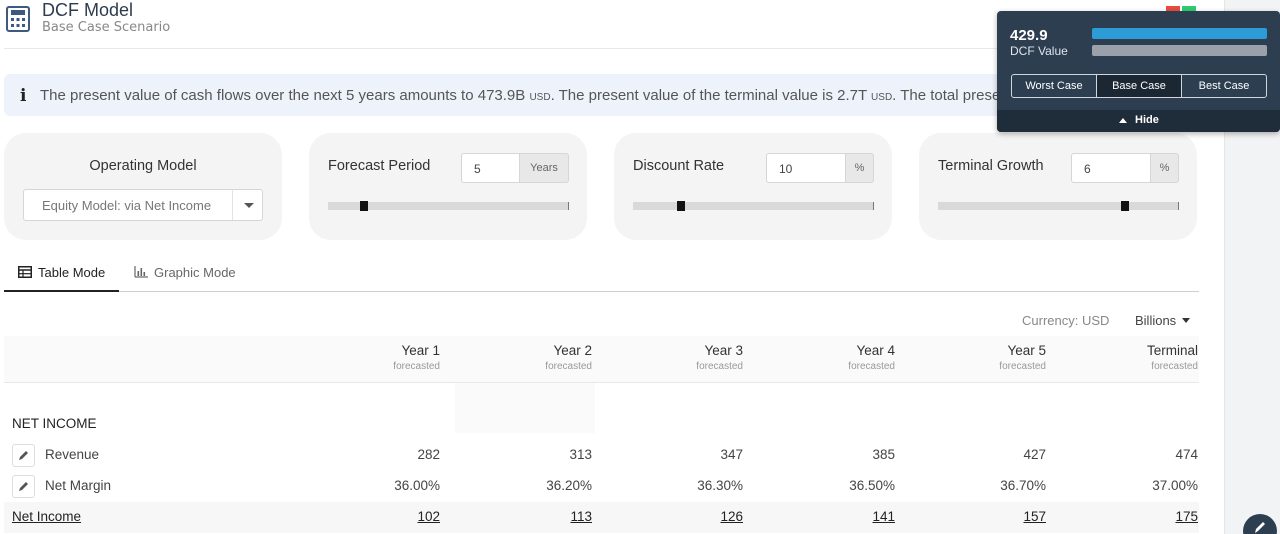  I want to click on table-cell: 282, so click(428, 454).